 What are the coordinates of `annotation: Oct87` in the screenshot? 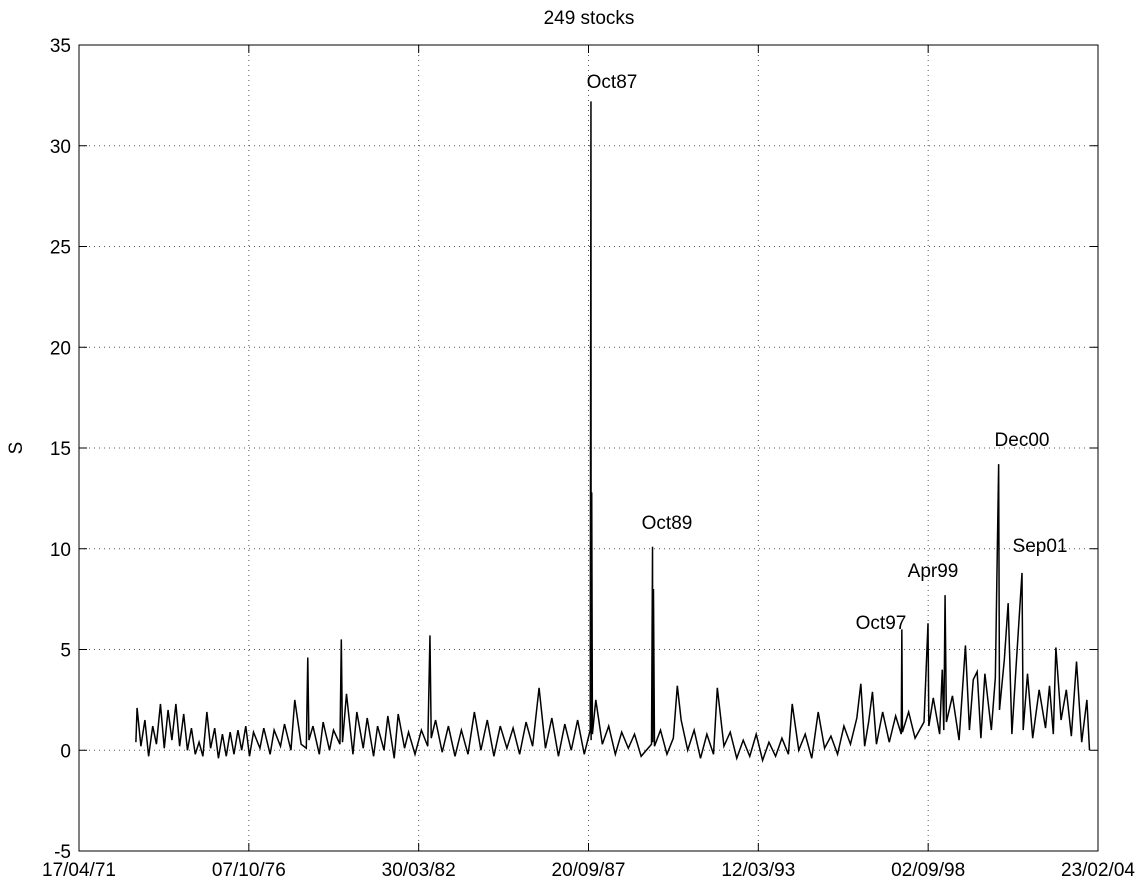 It's located at (612, 82).